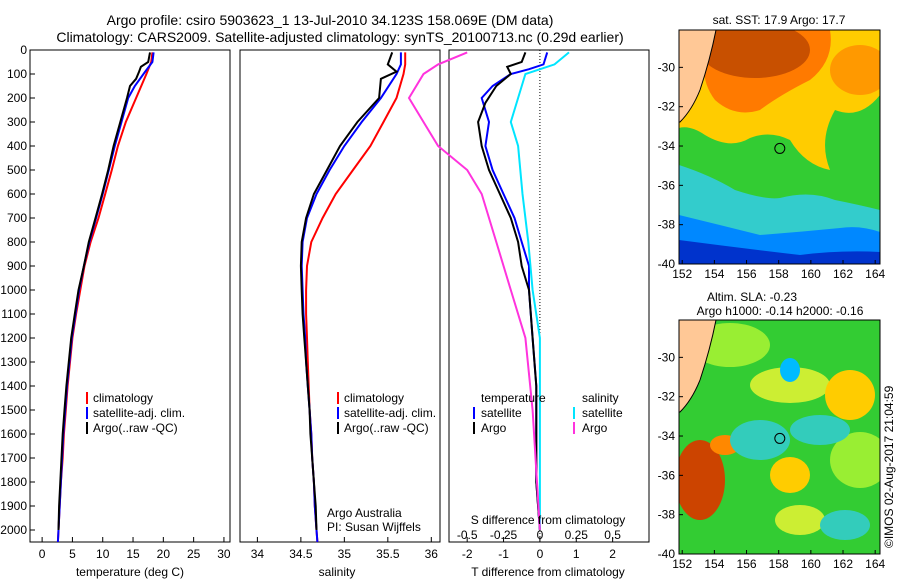 The height and width of the screenshot is (580, 900). Describe the element at coordinates (345, 554) in the screenshot. I see `x-tick-label: 35` at that location.